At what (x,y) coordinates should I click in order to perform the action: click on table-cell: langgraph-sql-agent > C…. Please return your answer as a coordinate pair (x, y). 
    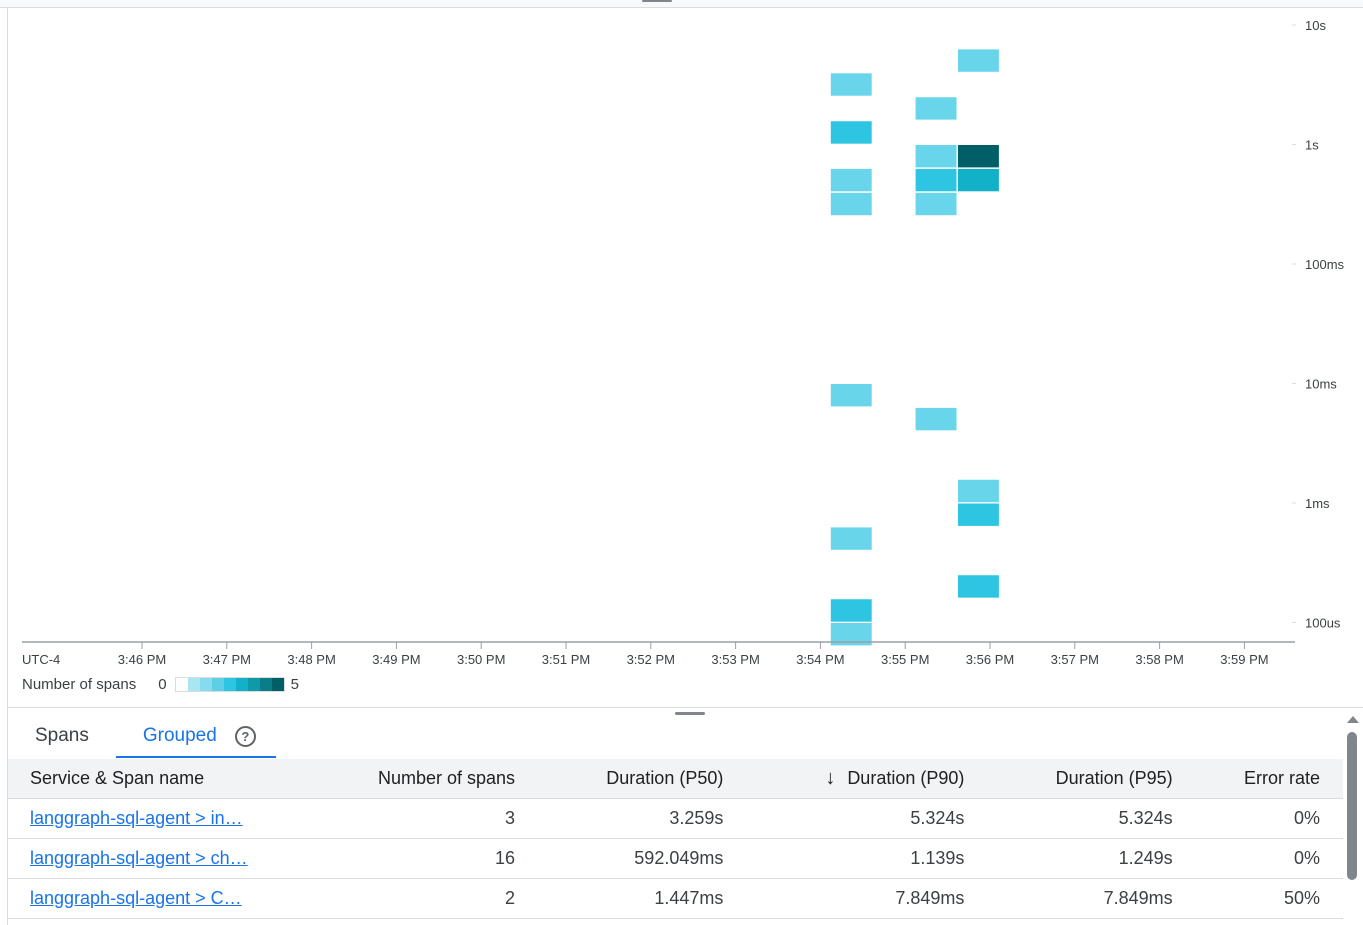
    Looking at the image, I should click on (154, 898).